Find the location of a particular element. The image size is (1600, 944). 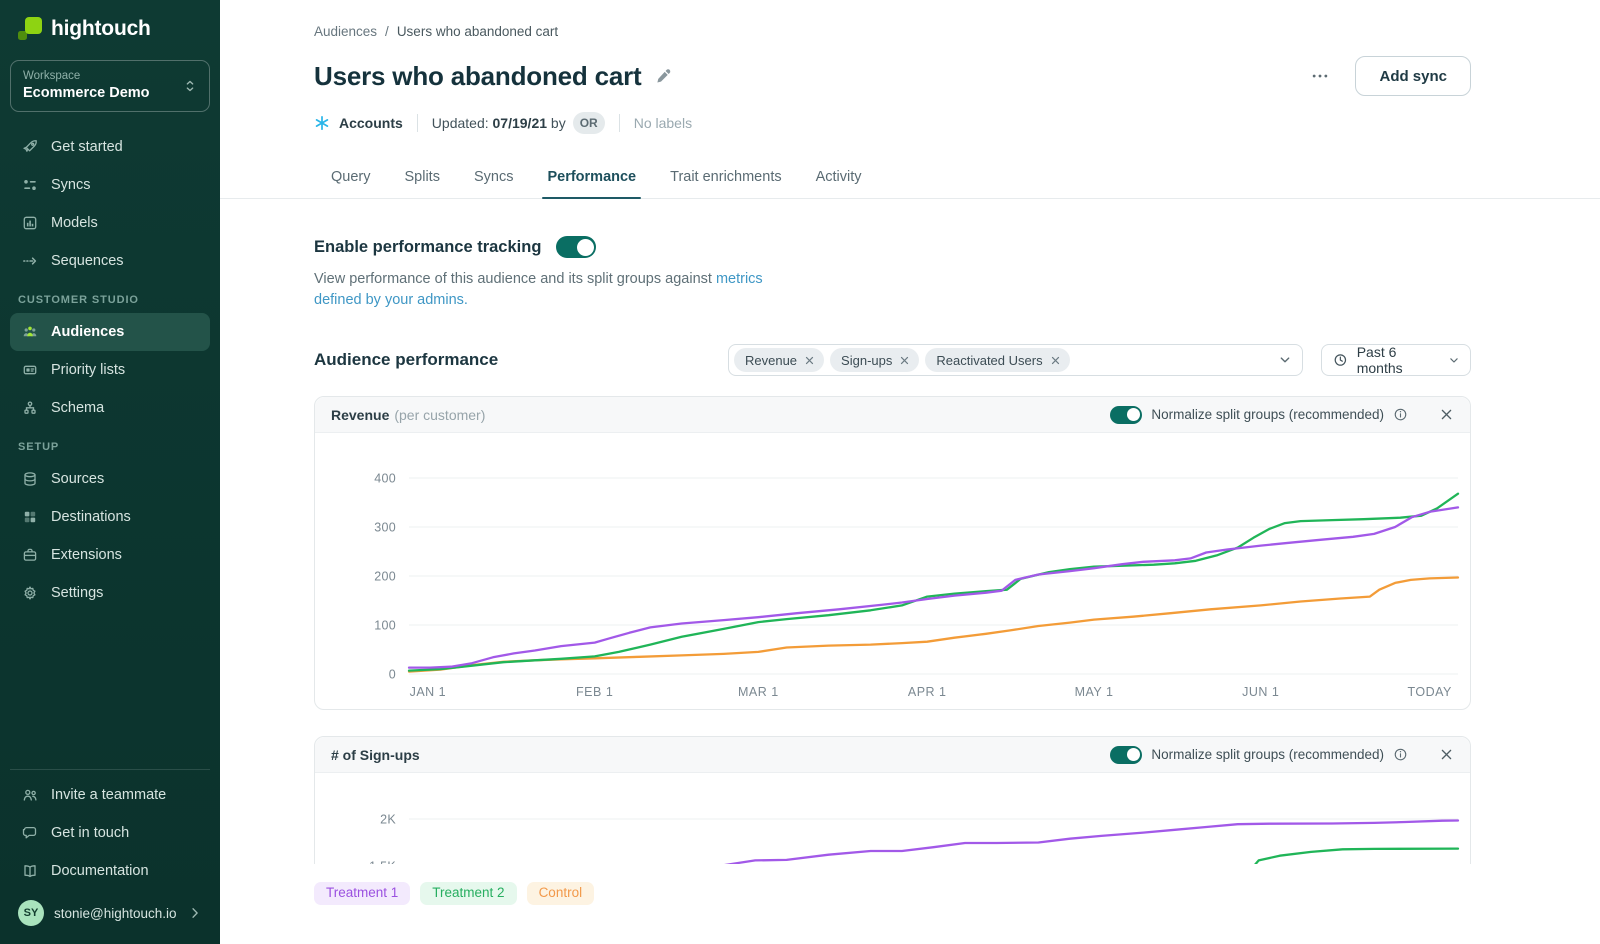

sidebar-item-label: Sources is located at coordinates (78, 479).